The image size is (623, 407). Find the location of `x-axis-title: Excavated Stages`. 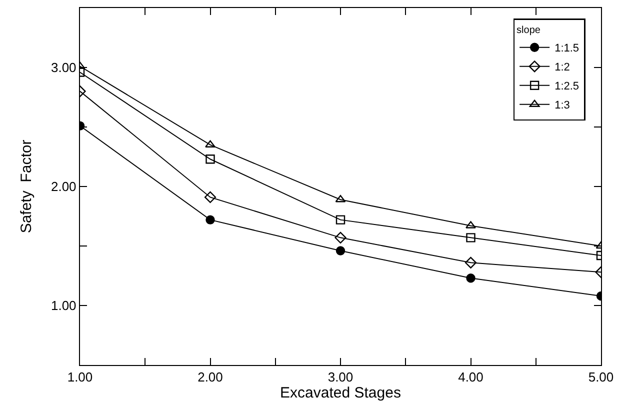

x-axis-title: Excavated Stages is located at coordinates (340, 393).